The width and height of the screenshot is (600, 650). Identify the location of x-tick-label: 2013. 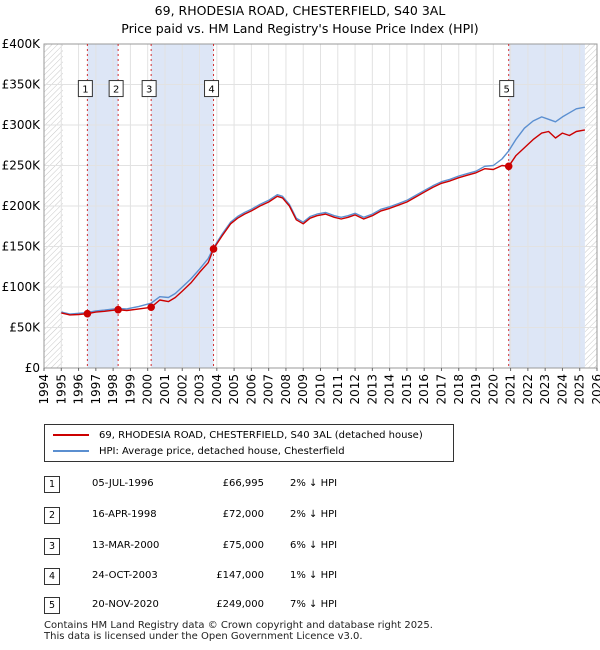
(372, 389).